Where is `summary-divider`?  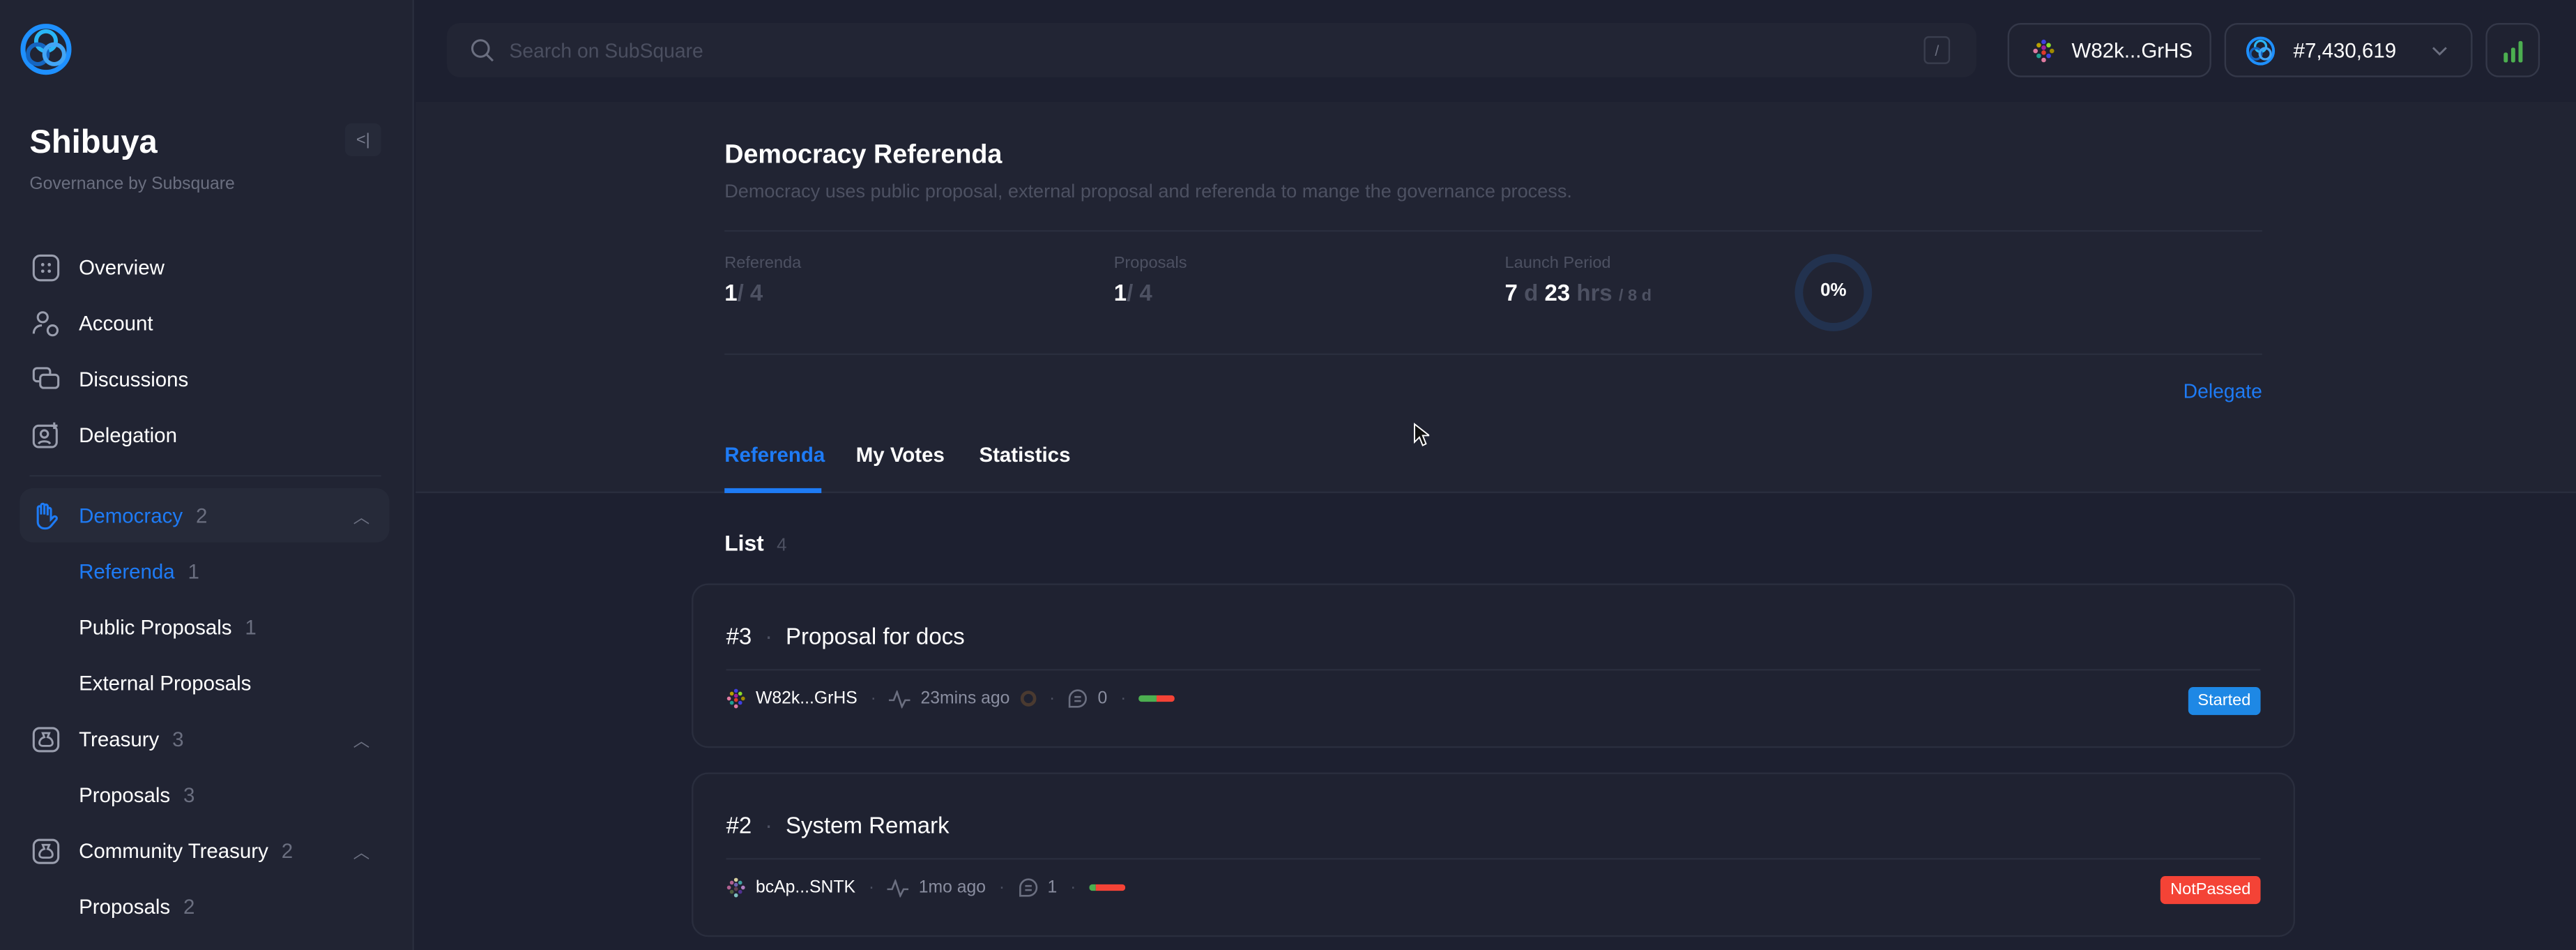 summary-divider is located at coordinates (1493, 230).